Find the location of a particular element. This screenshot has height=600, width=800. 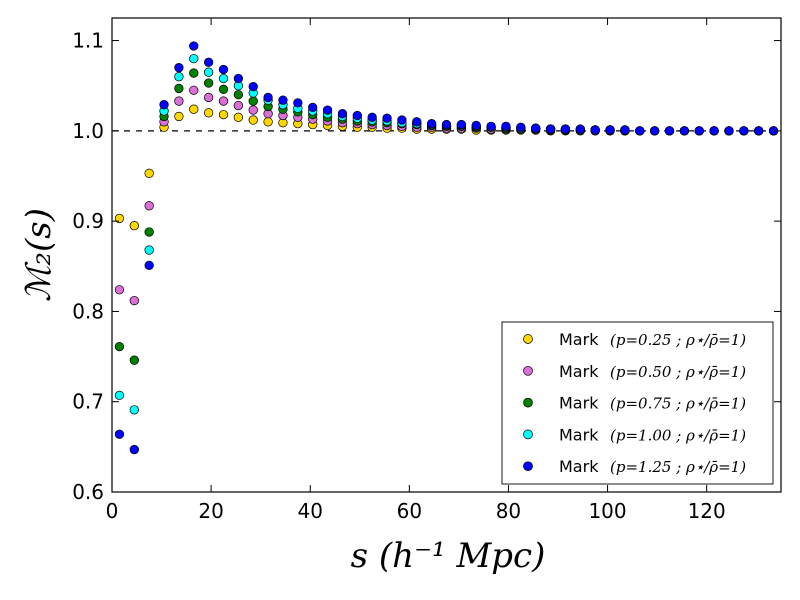

y-tick-label: 0.8 is located at coordinates (88, 311).